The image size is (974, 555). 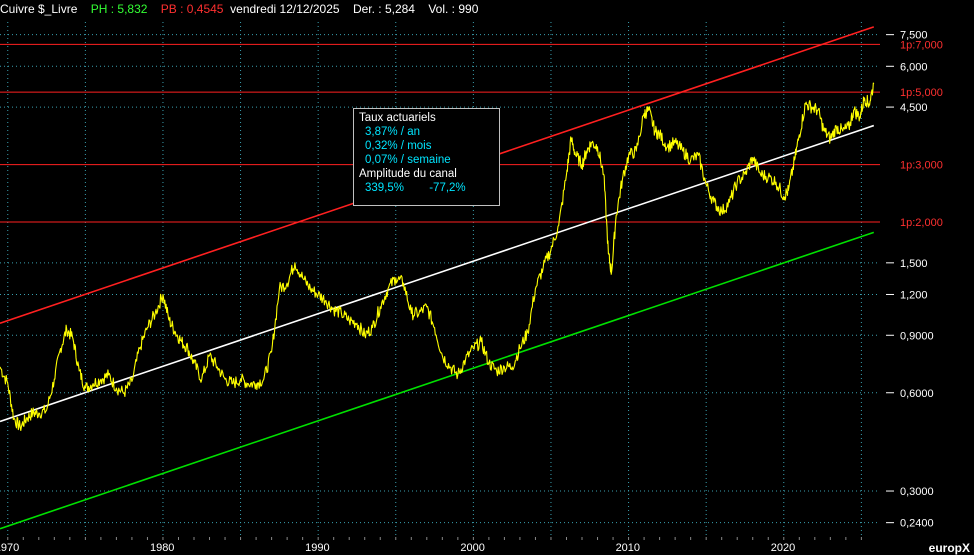 What do you see at coordinates (39, 9) in the screenshot?
I see `symbol-name: Cuivre $_Livre` at bounding box center [39, 9].